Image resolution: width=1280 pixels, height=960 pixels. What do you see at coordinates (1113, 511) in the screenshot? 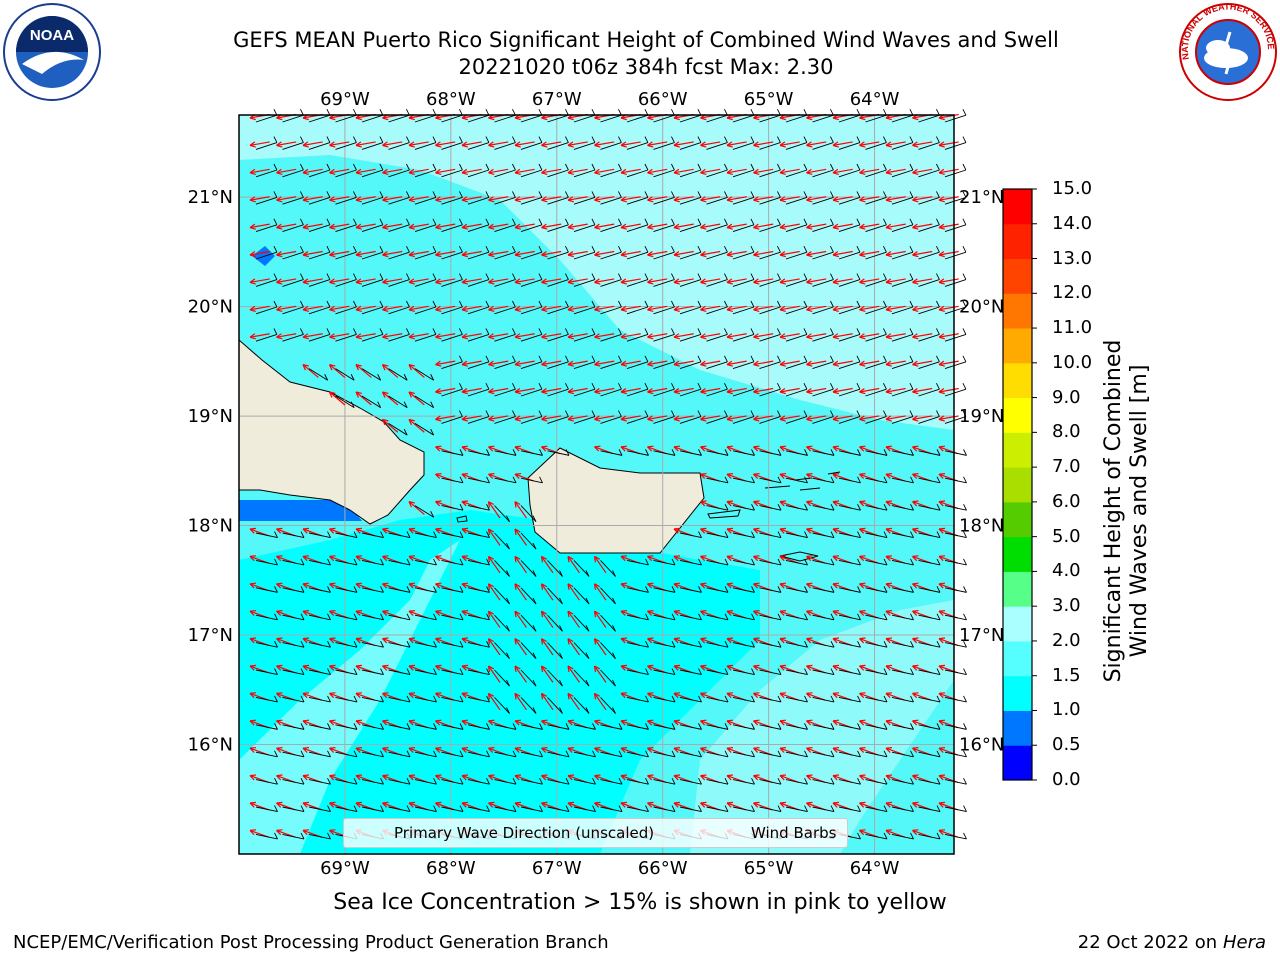
I see `colorbar-title-line-1: Significant Height of Combined` at bounding box center [1113, 511].